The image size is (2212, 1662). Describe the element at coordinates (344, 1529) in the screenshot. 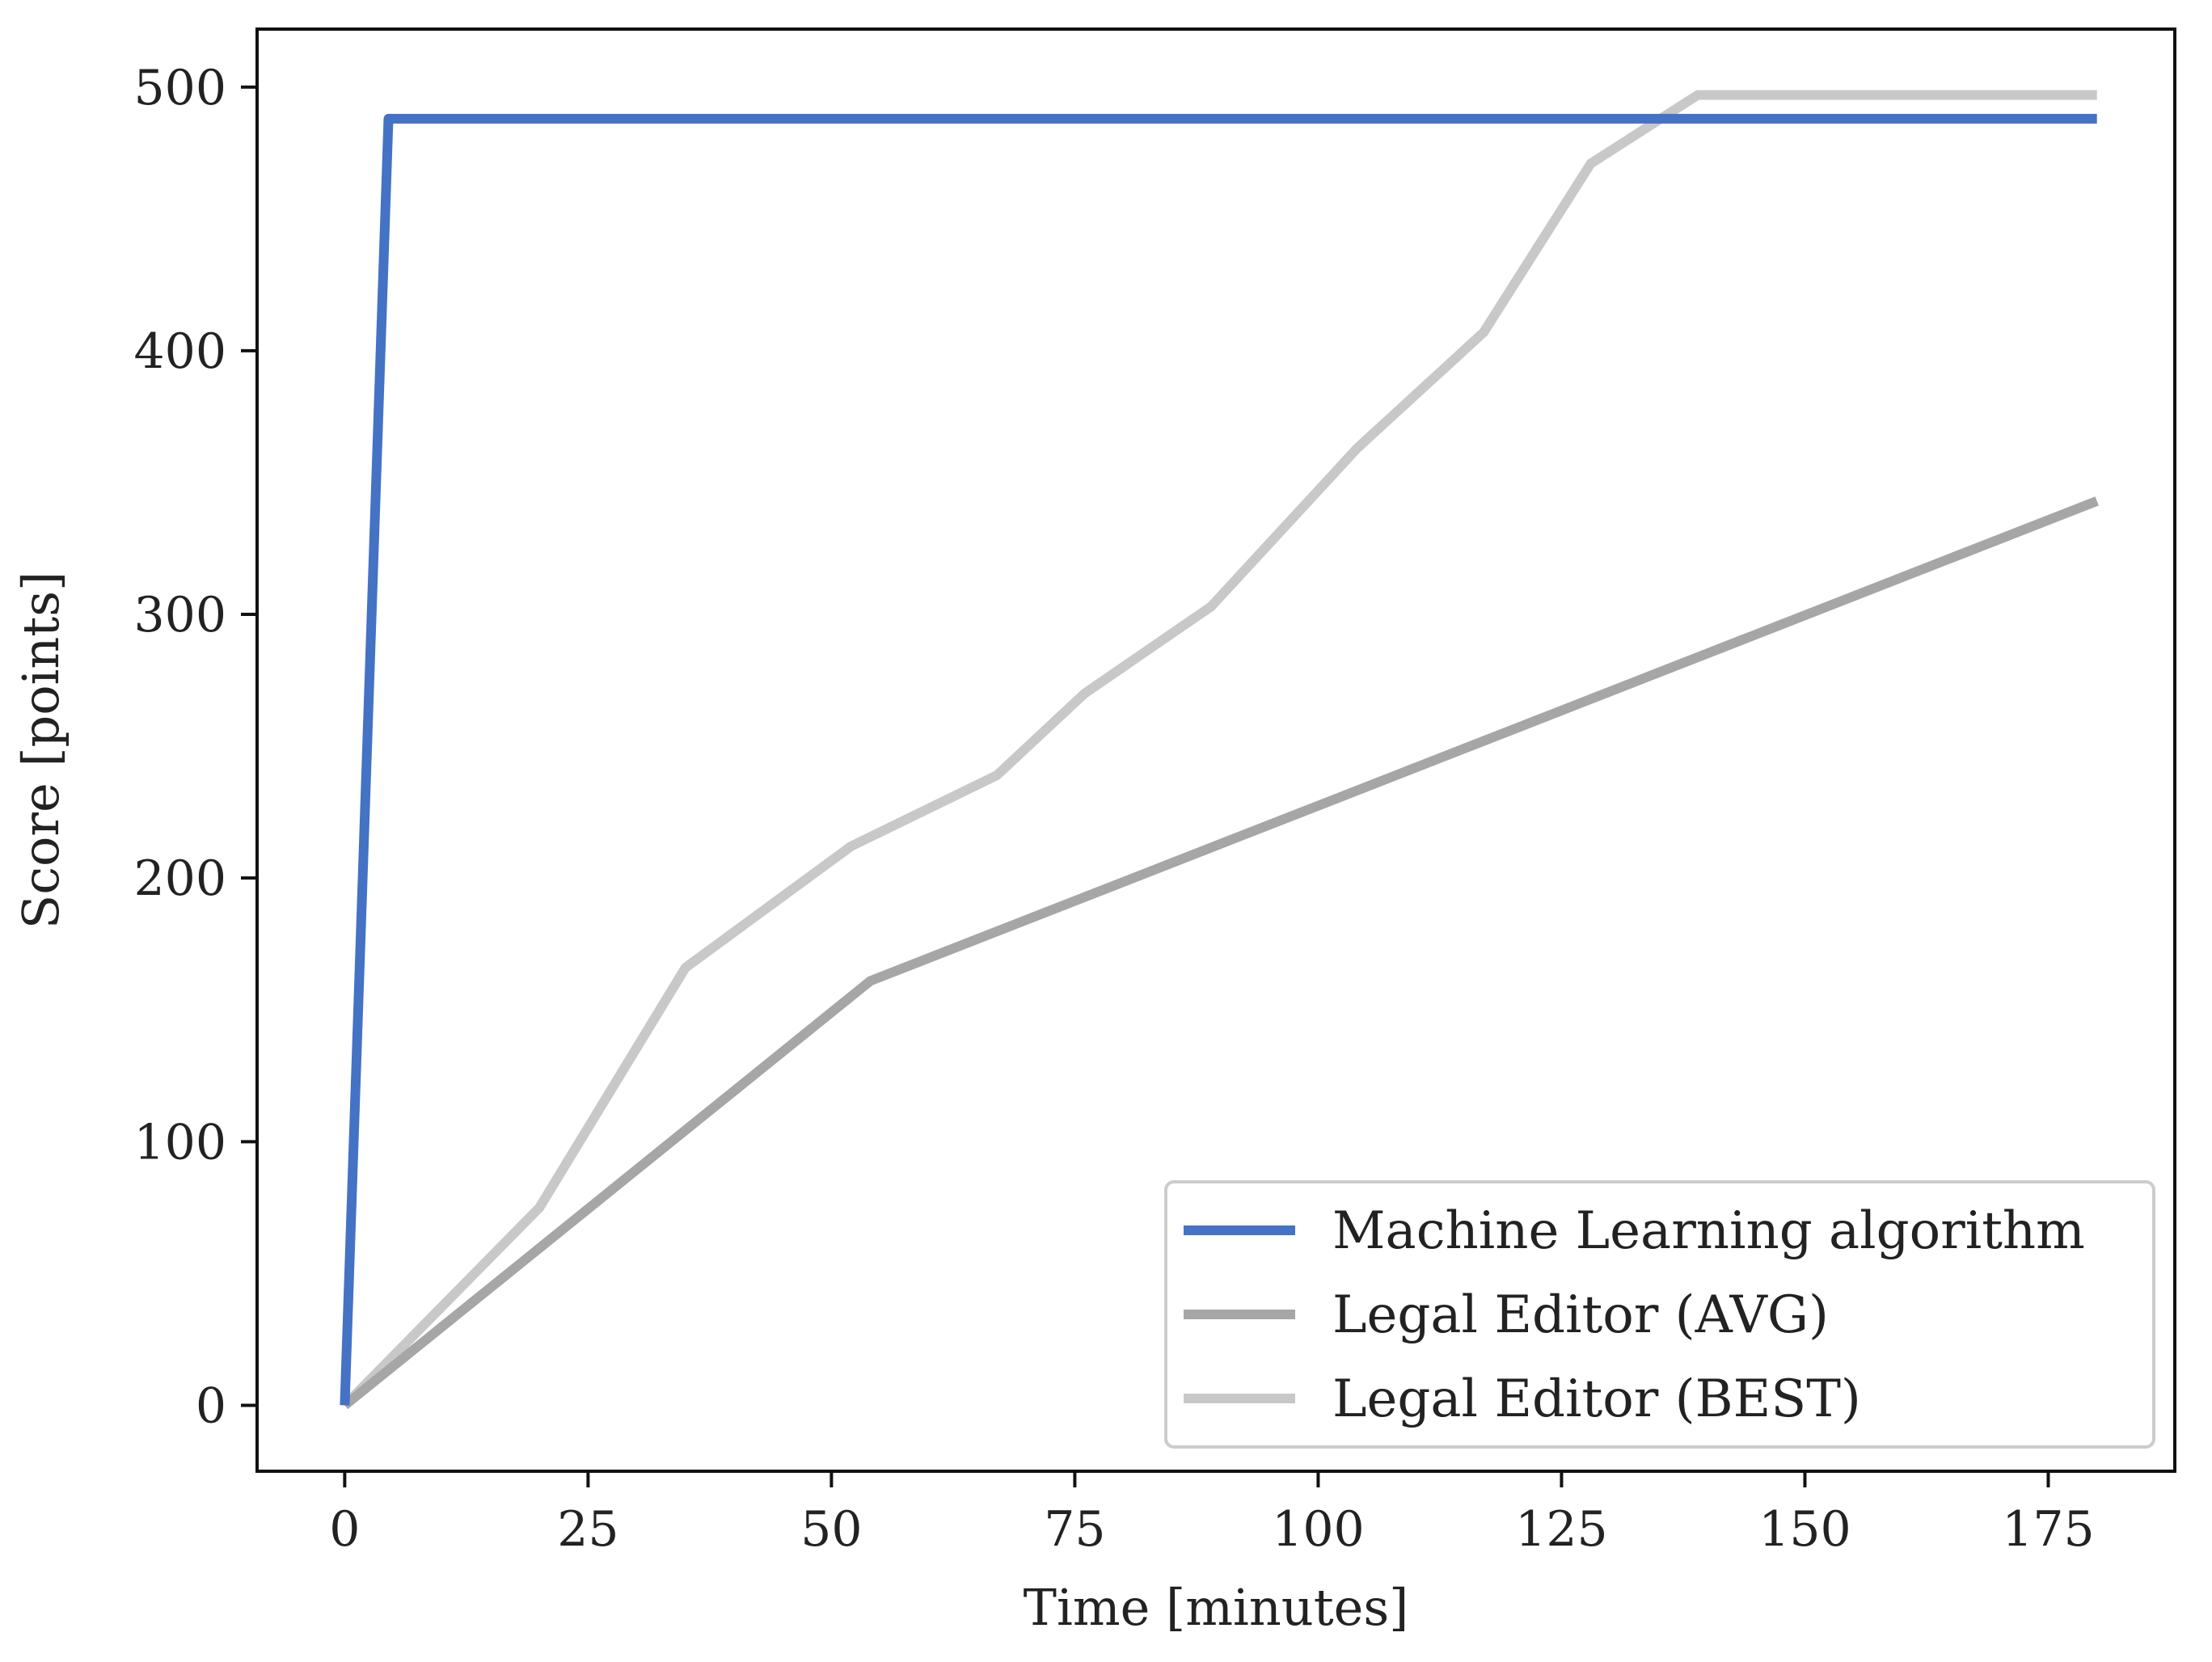

I see `x-tick-label: 0` at that location.